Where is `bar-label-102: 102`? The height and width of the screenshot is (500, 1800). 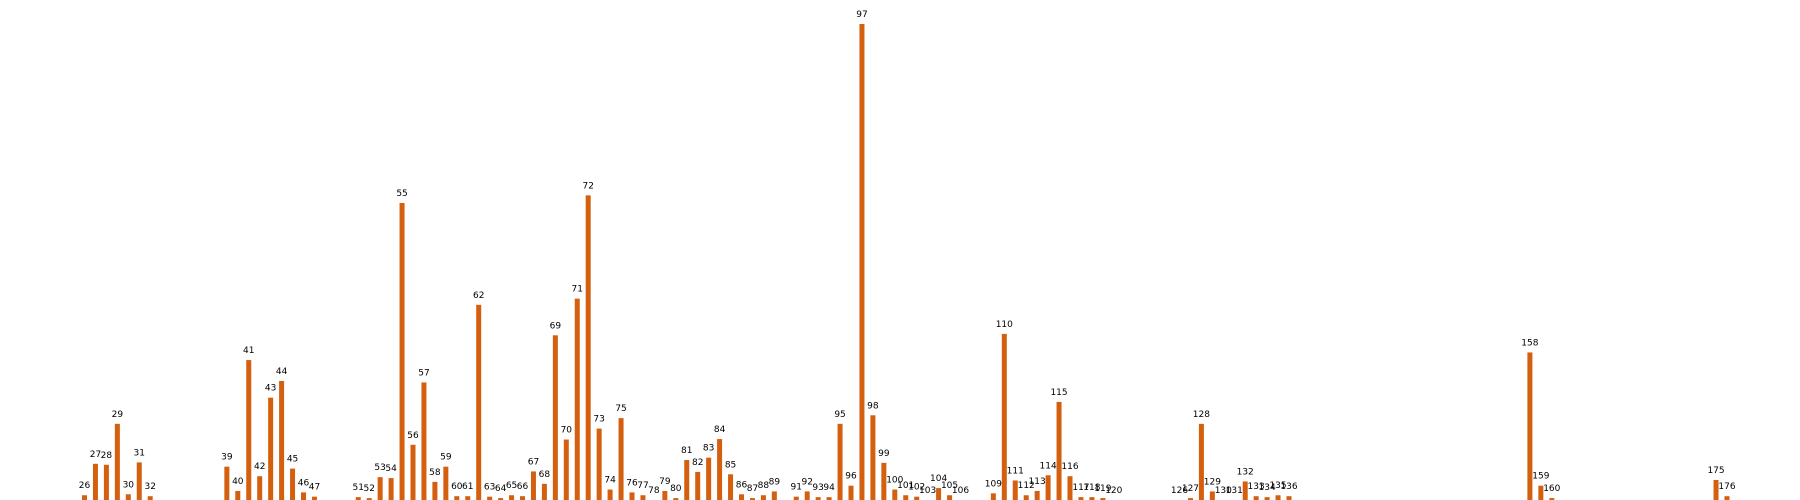
bar-label-102: 102 is located at coordinates (916, 488).